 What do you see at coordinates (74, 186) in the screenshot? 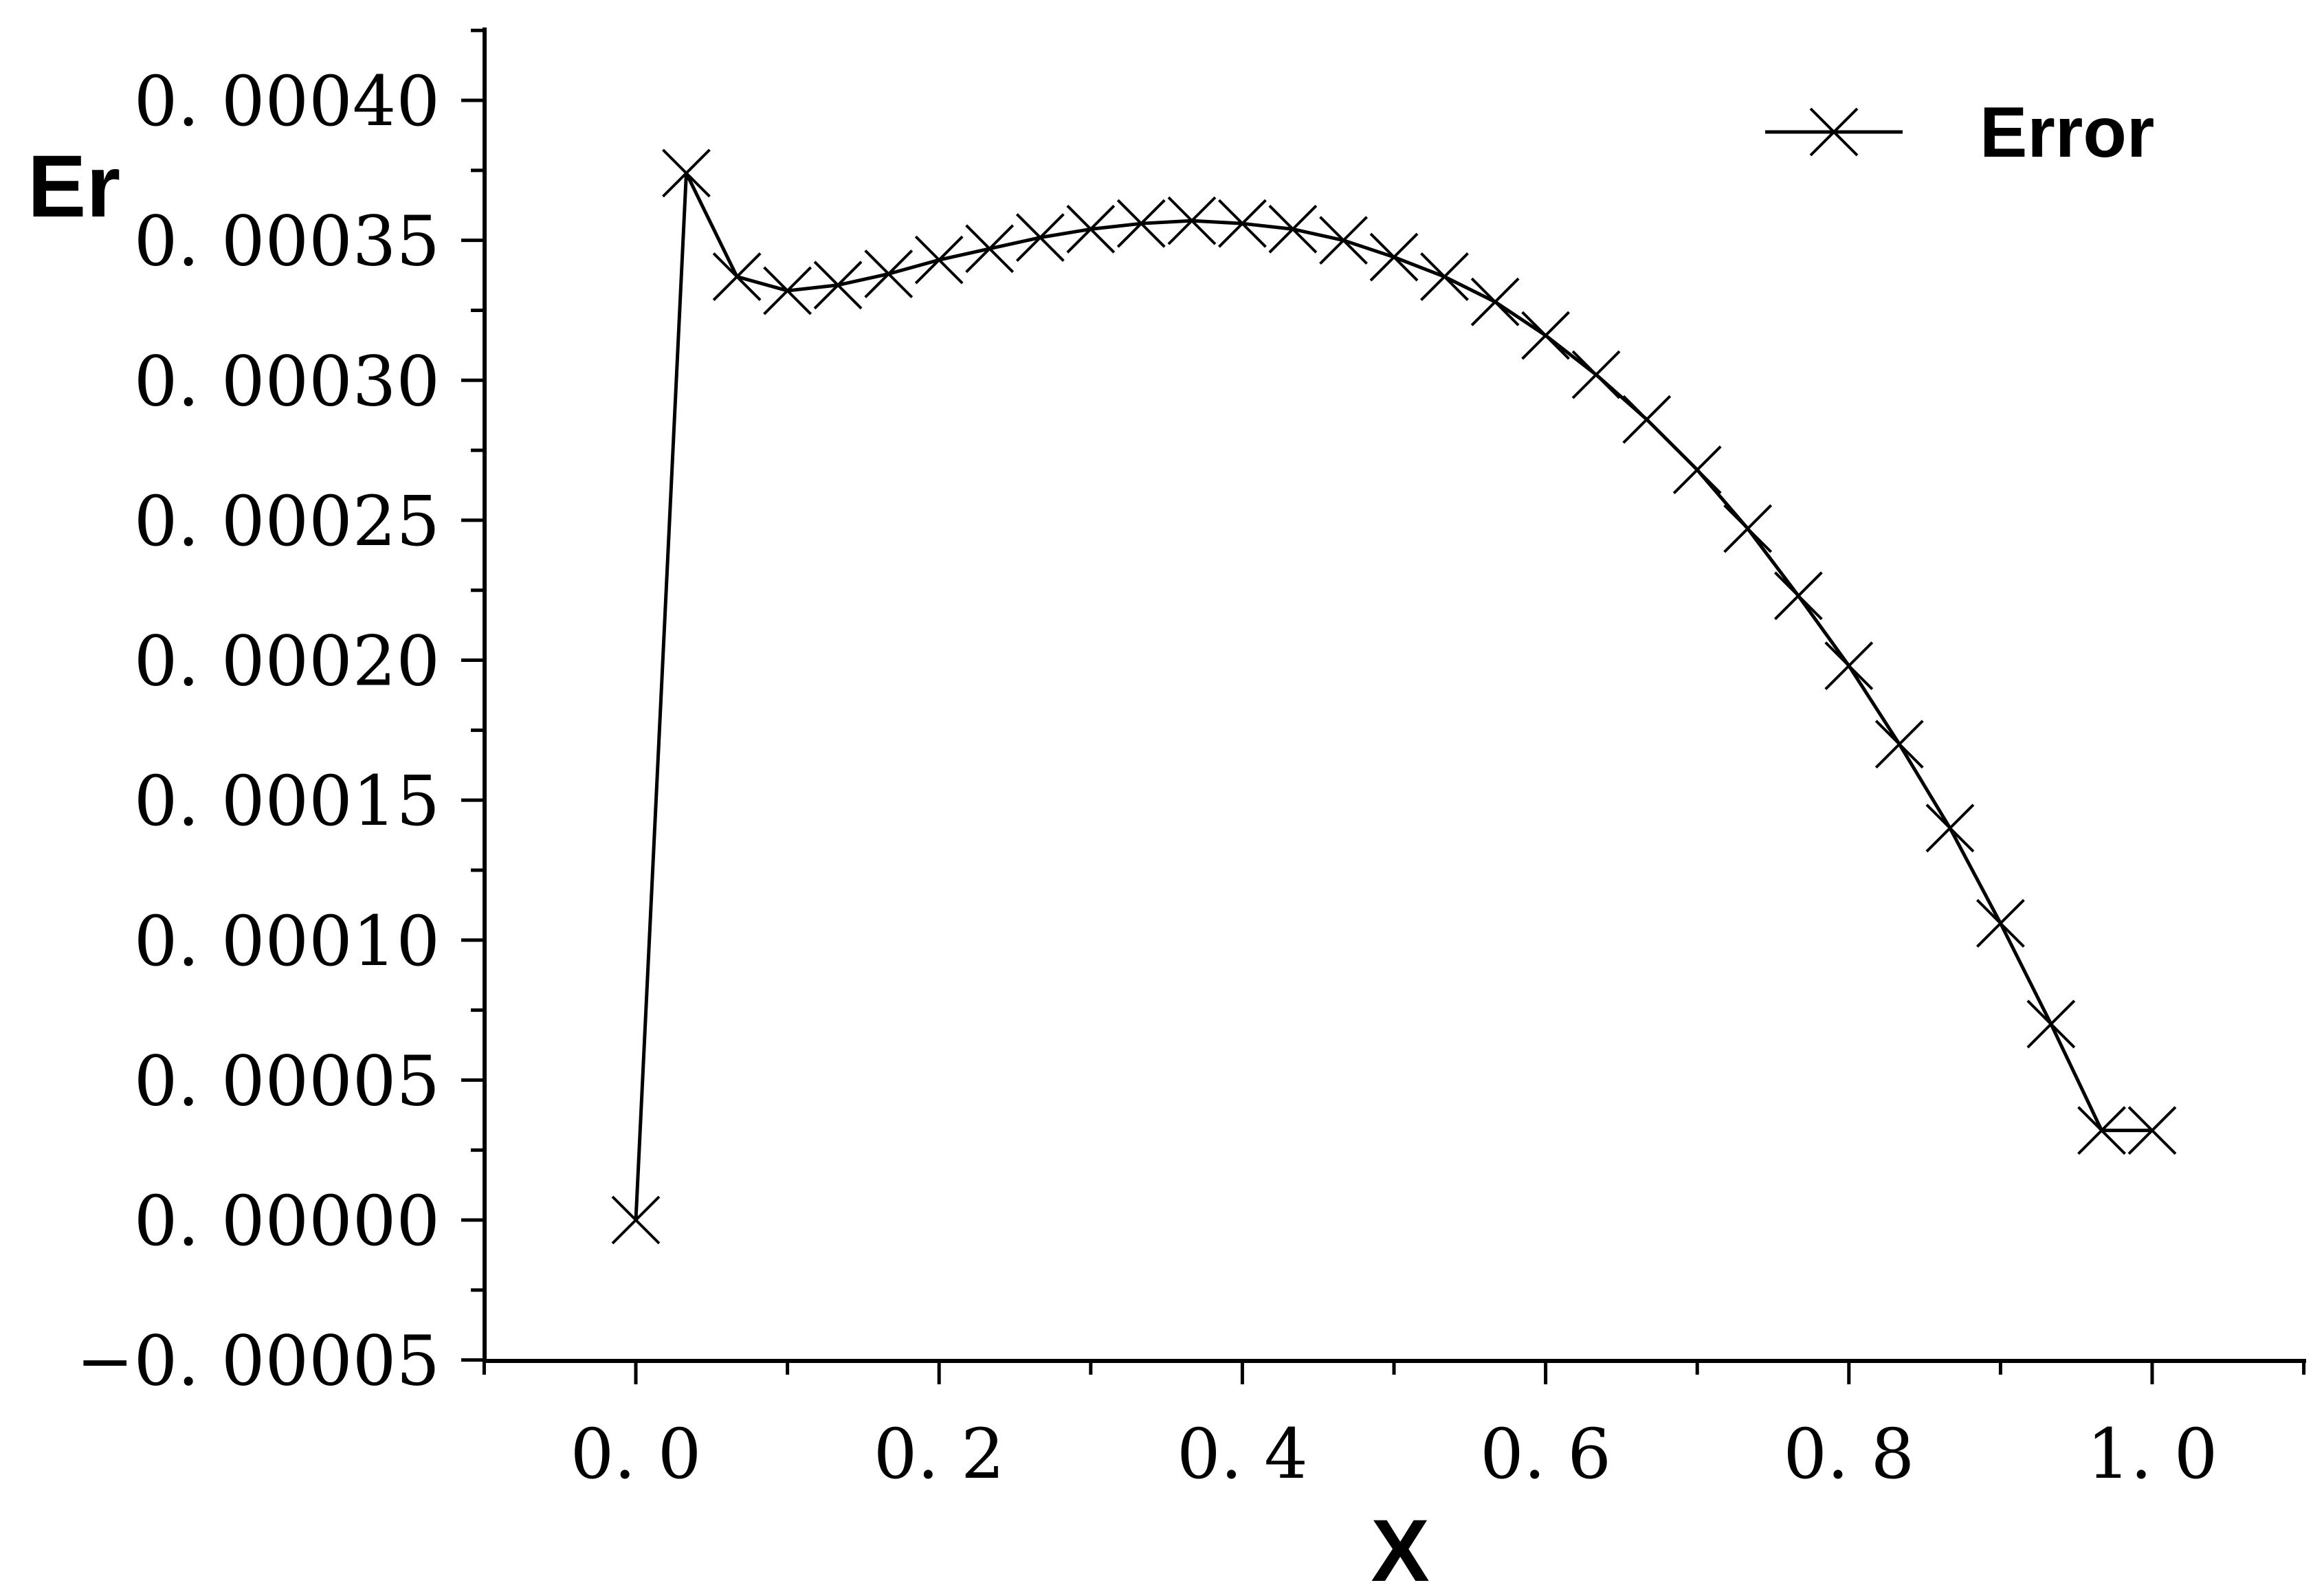
I see `y-axis-title: Er` at bounding box center [74, 186].